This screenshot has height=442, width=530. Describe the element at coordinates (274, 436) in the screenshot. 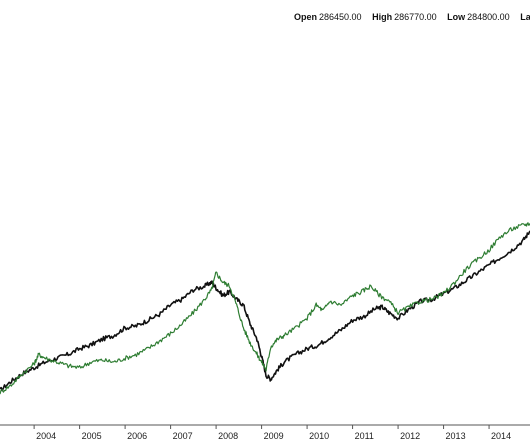

I see `x-tick-label: 2009` at that location.